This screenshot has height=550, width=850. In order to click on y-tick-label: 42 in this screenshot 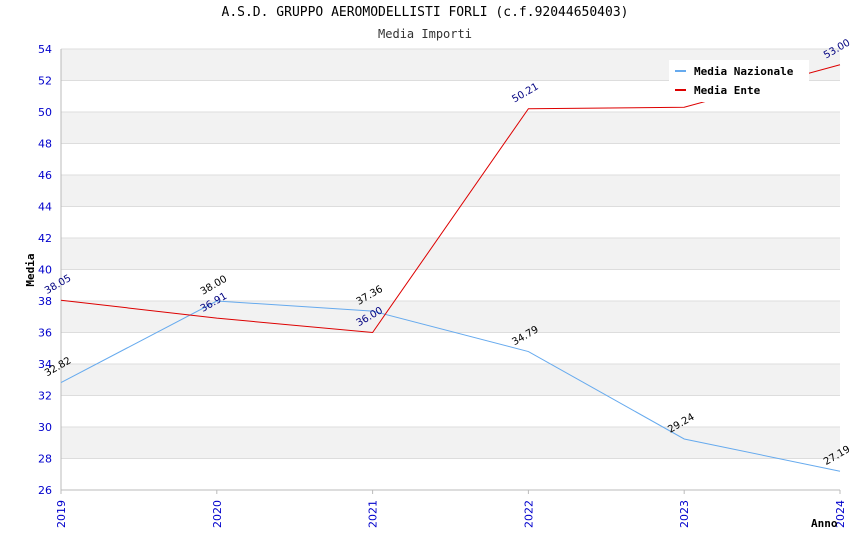, I will do `click(45, 238)`.